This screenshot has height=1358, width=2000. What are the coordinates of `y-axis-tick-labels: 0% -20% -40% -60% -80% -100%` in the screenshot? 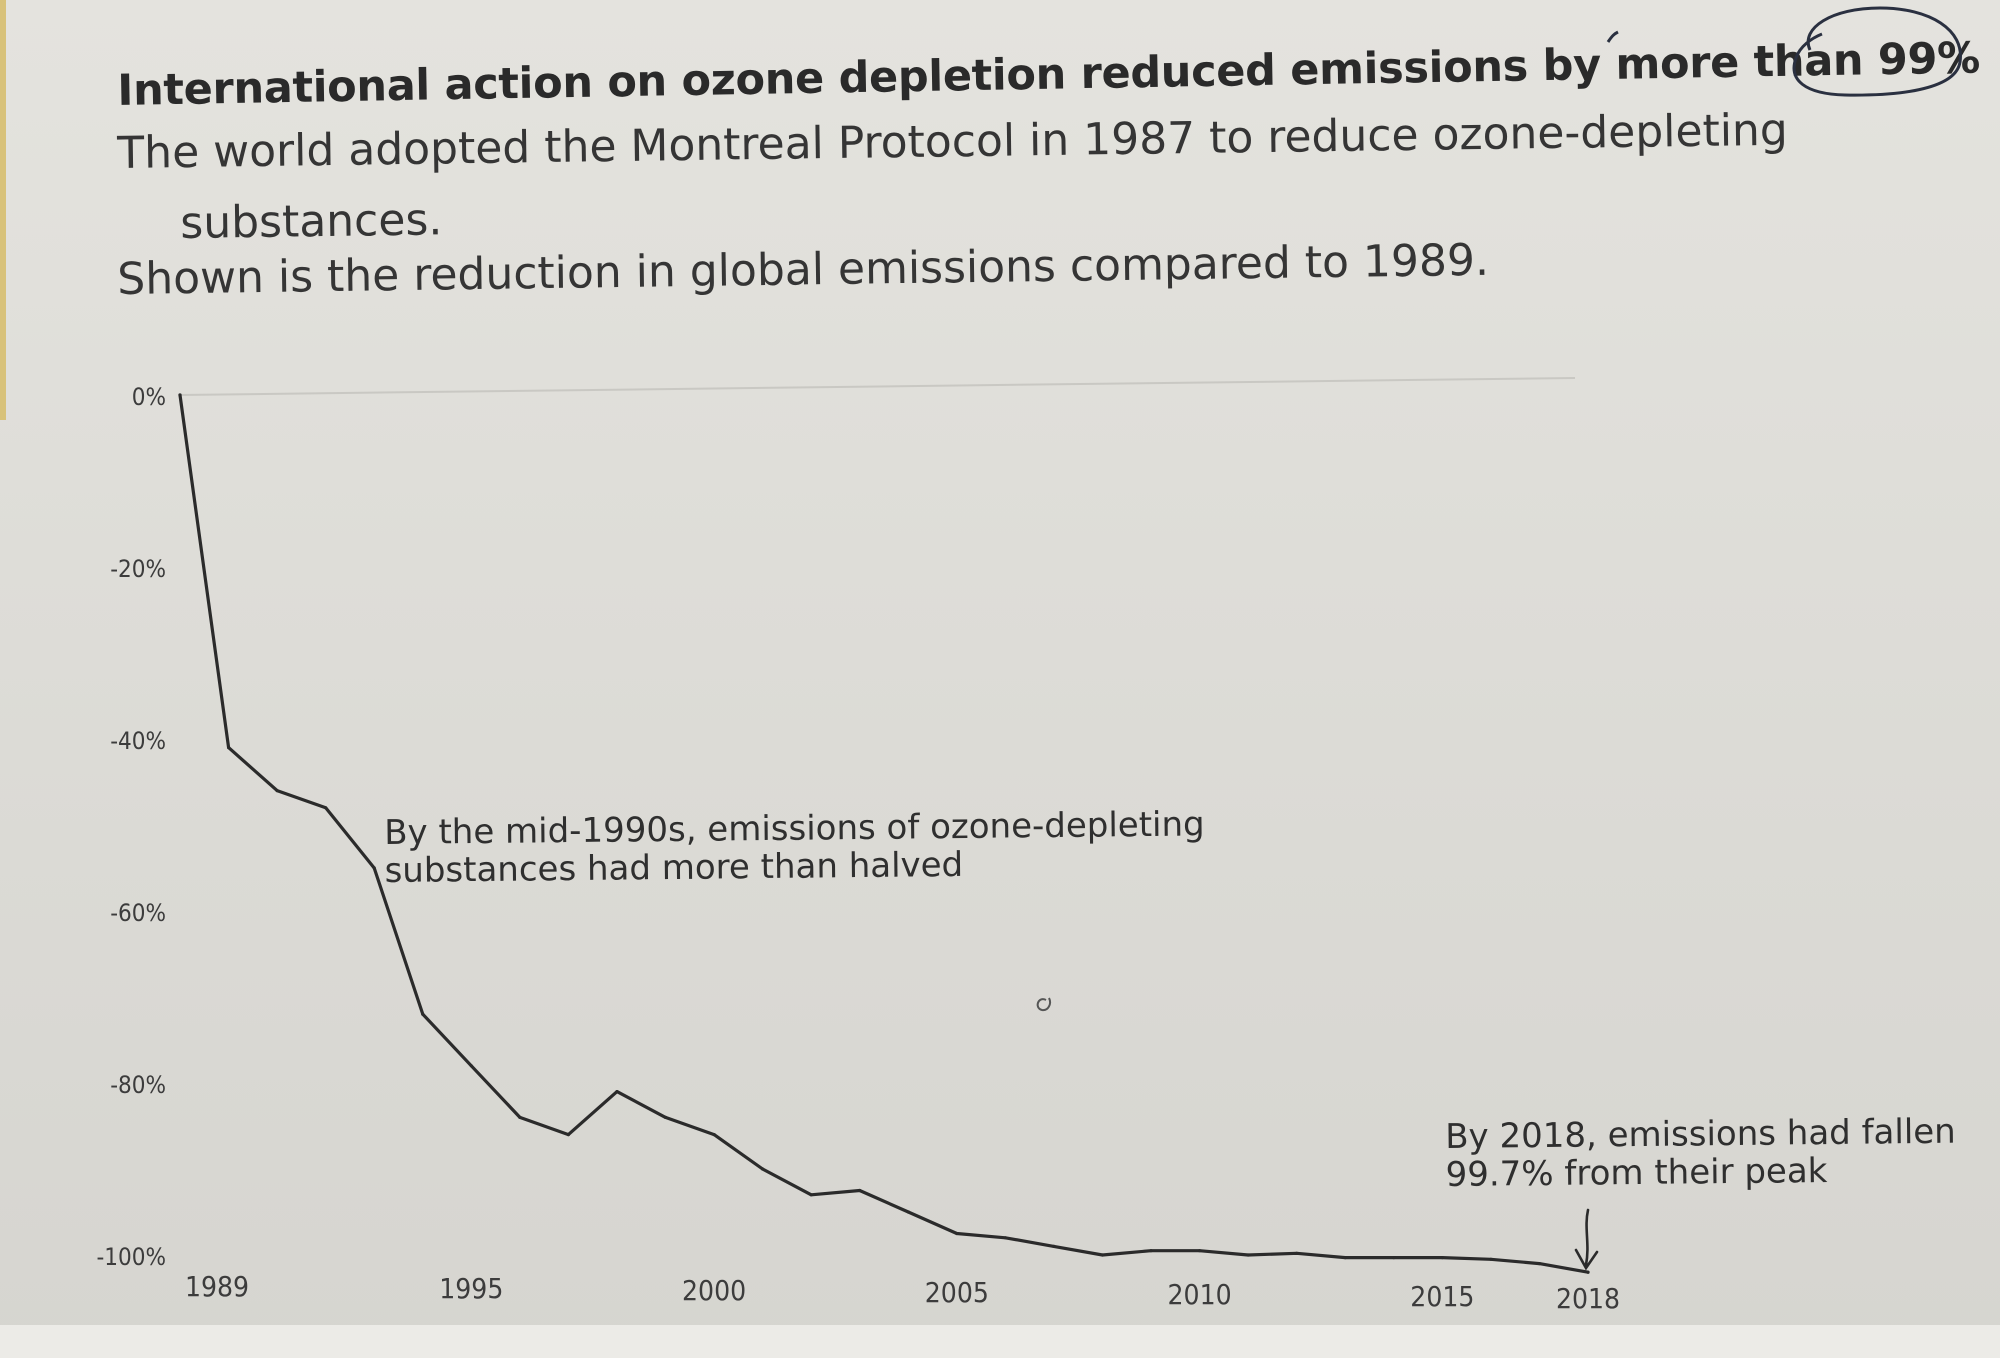 It's located at (131, 827).